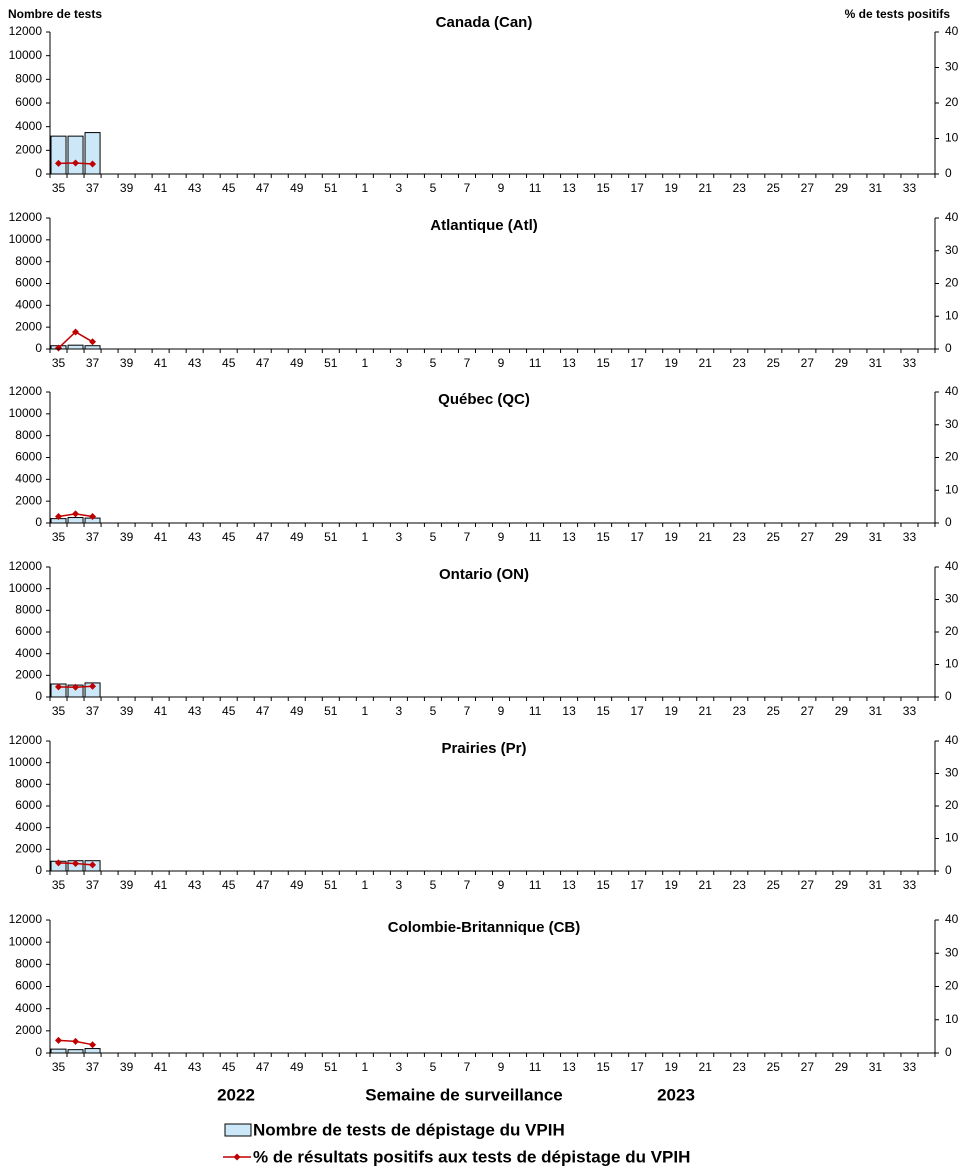 This screenshot has width=967, height=1172. What do you see at coordinates (483, 748) in the screenshot?
I see `chart-title: Prairies (Pr)` at bounding box center [483, 748].